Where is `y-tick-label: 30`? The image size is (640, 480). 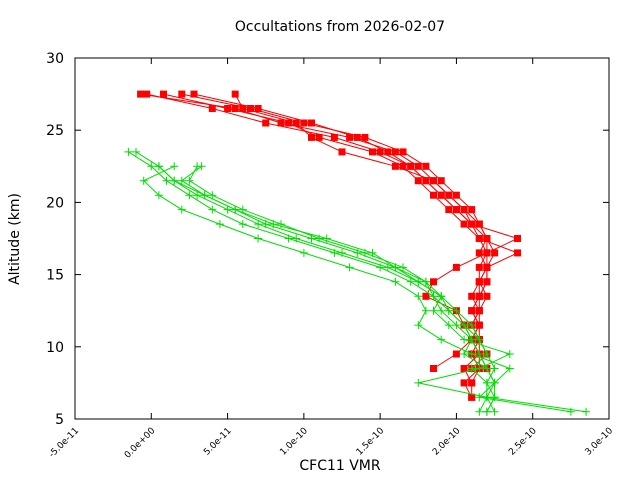 y-tick-label: 30 is located at coordinates (55, 59).